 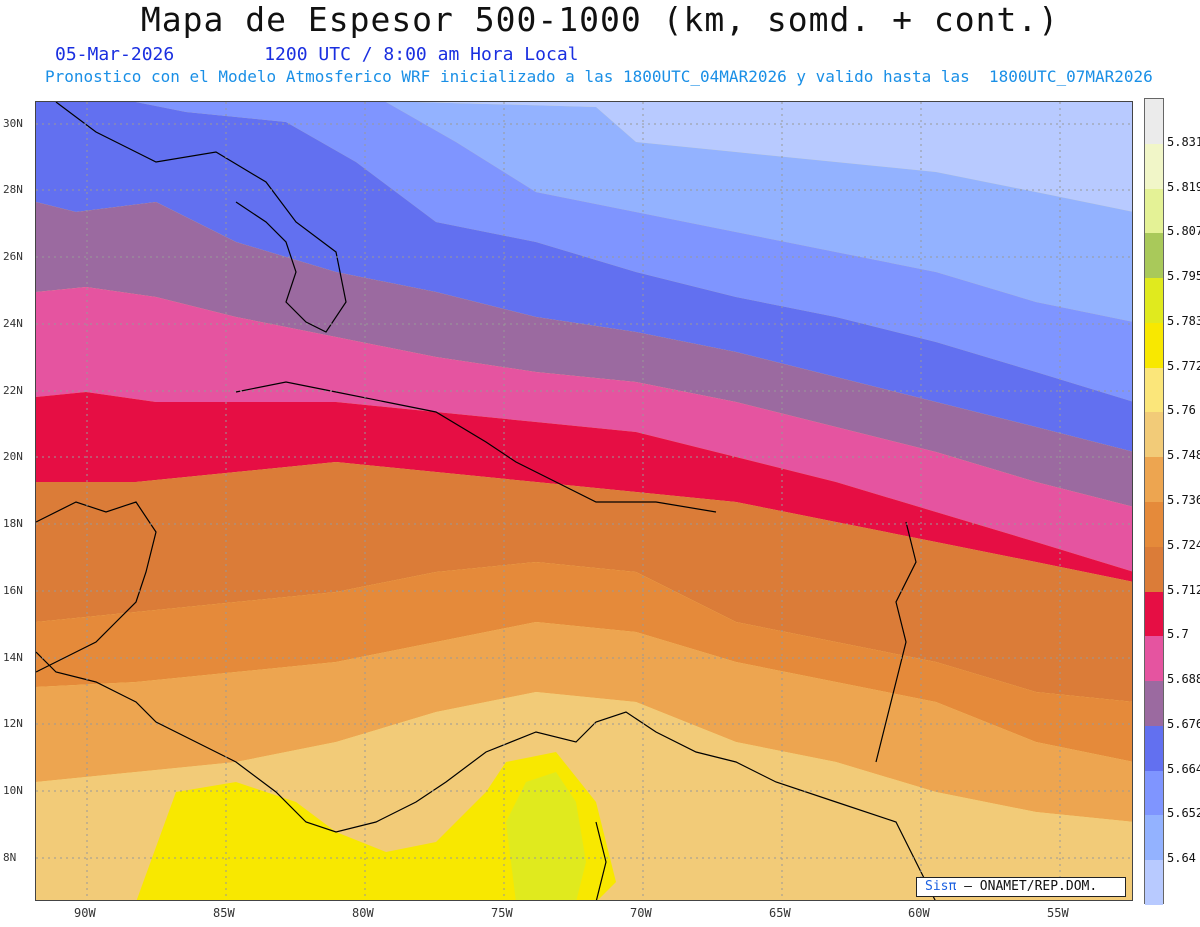 What do you see at coordinates (13, 390) in the screenshot?
I see `lat-label-22n: 22N` at bounding box center [13, 390].